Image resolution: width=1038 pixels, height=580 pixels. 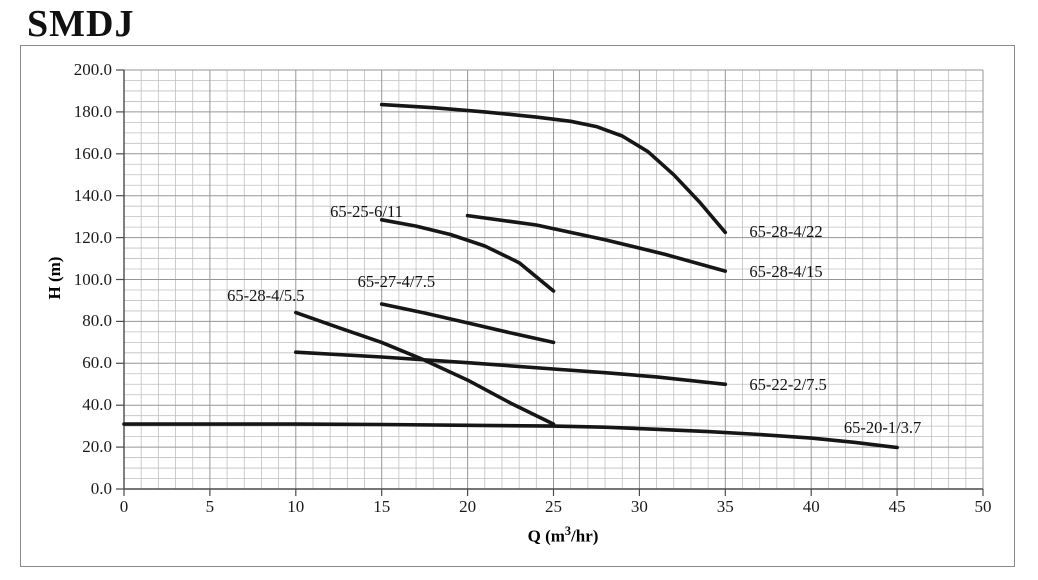 I want to click on x-tick-label-5: 5, so click(x=210, y=506).